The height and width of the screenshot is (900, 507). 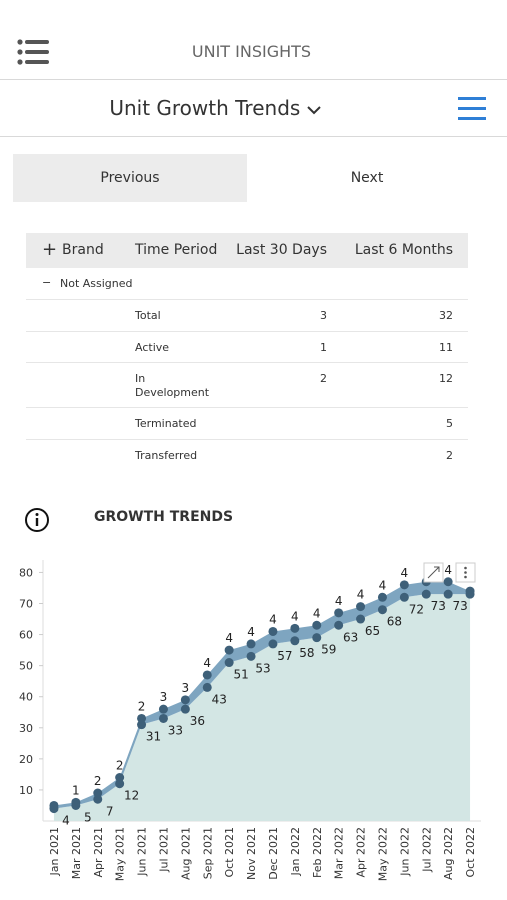 I want to click on data-label: 43, so click(x=219, y=699).